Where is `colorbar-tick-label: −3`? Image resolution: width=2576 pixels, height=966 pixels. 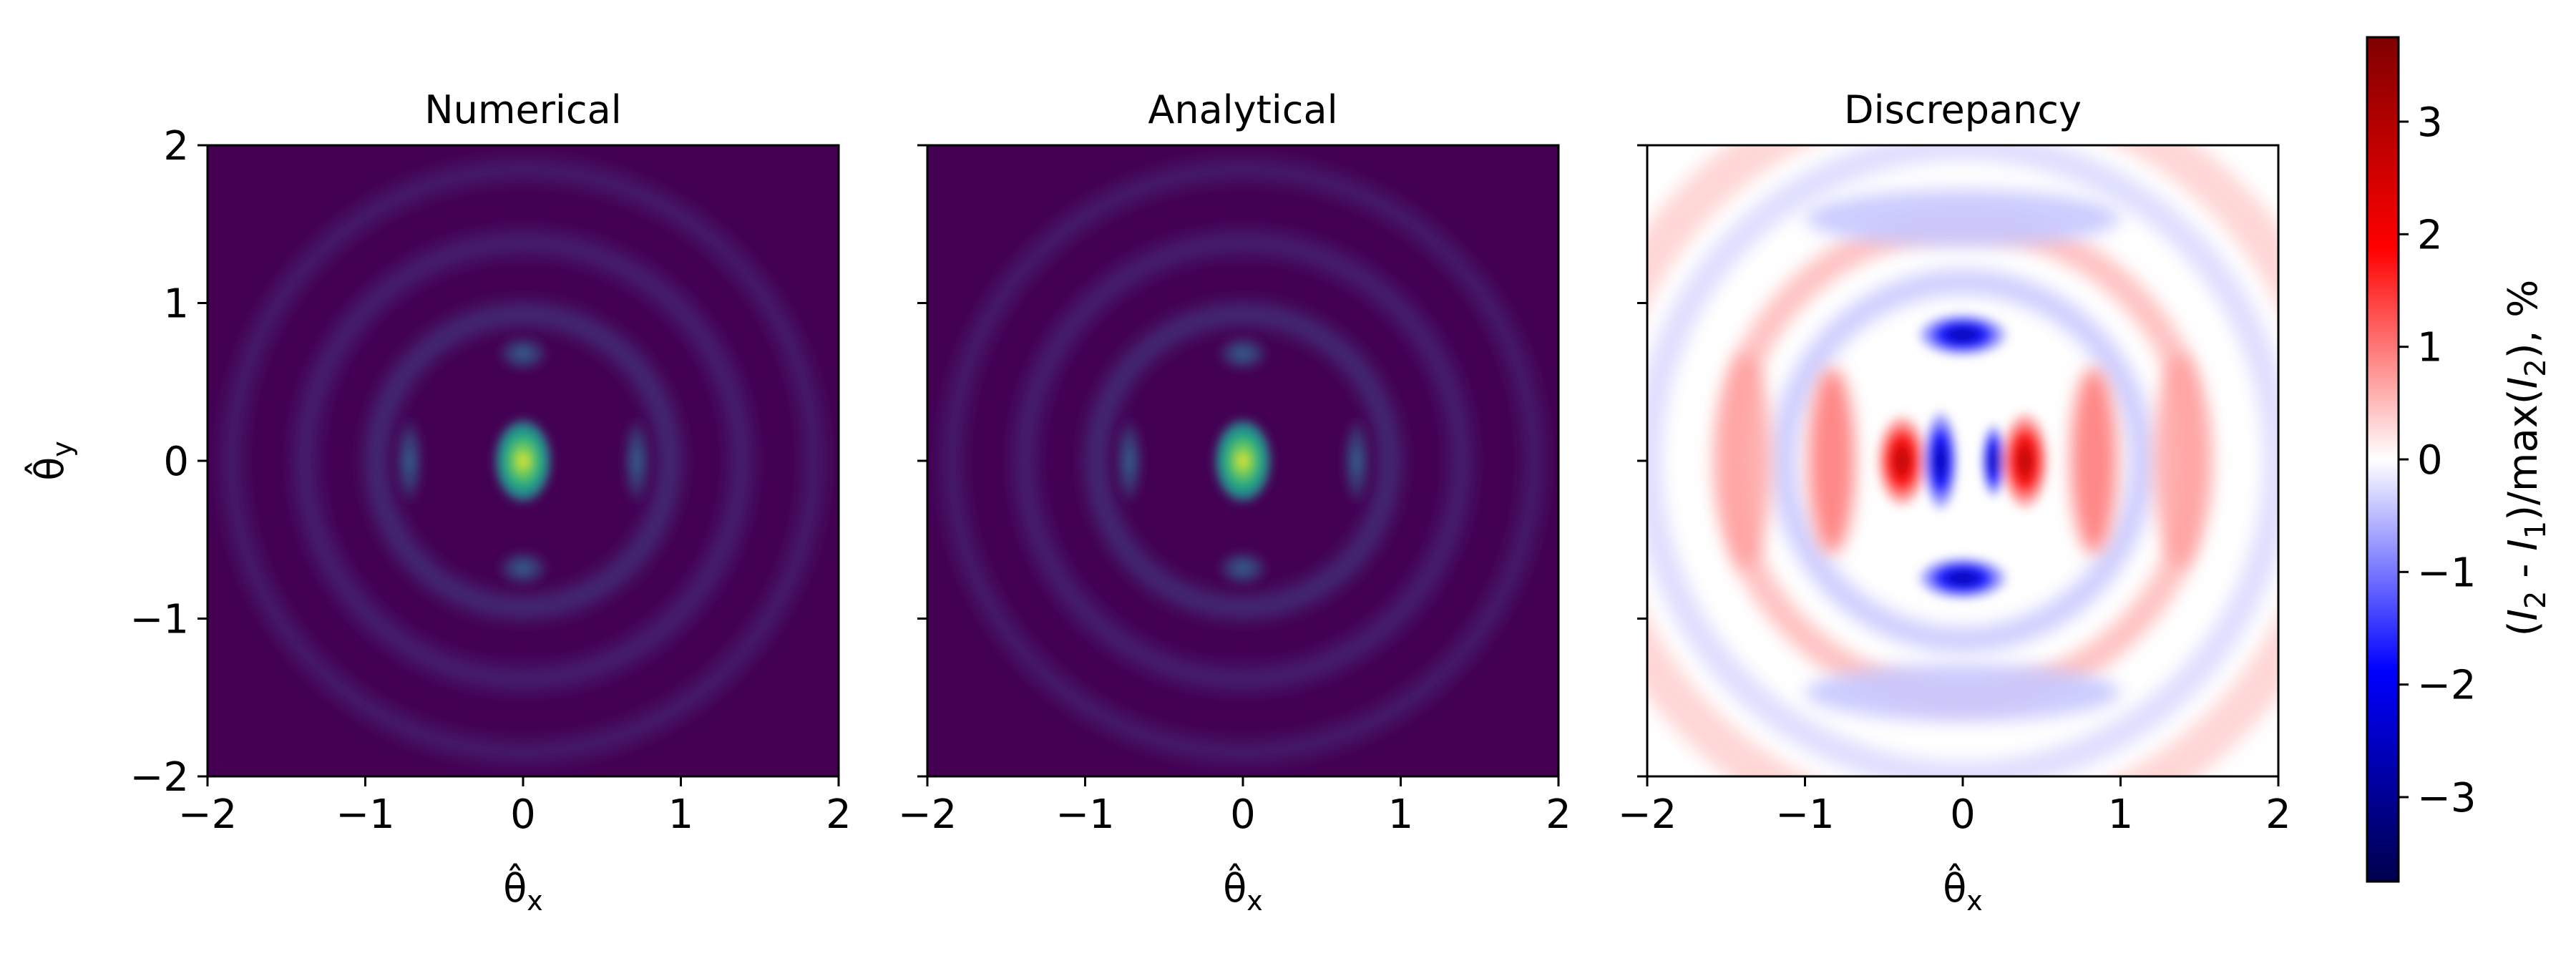
colorbar-tick-label: −3 is located at coordinates (2447, 798).